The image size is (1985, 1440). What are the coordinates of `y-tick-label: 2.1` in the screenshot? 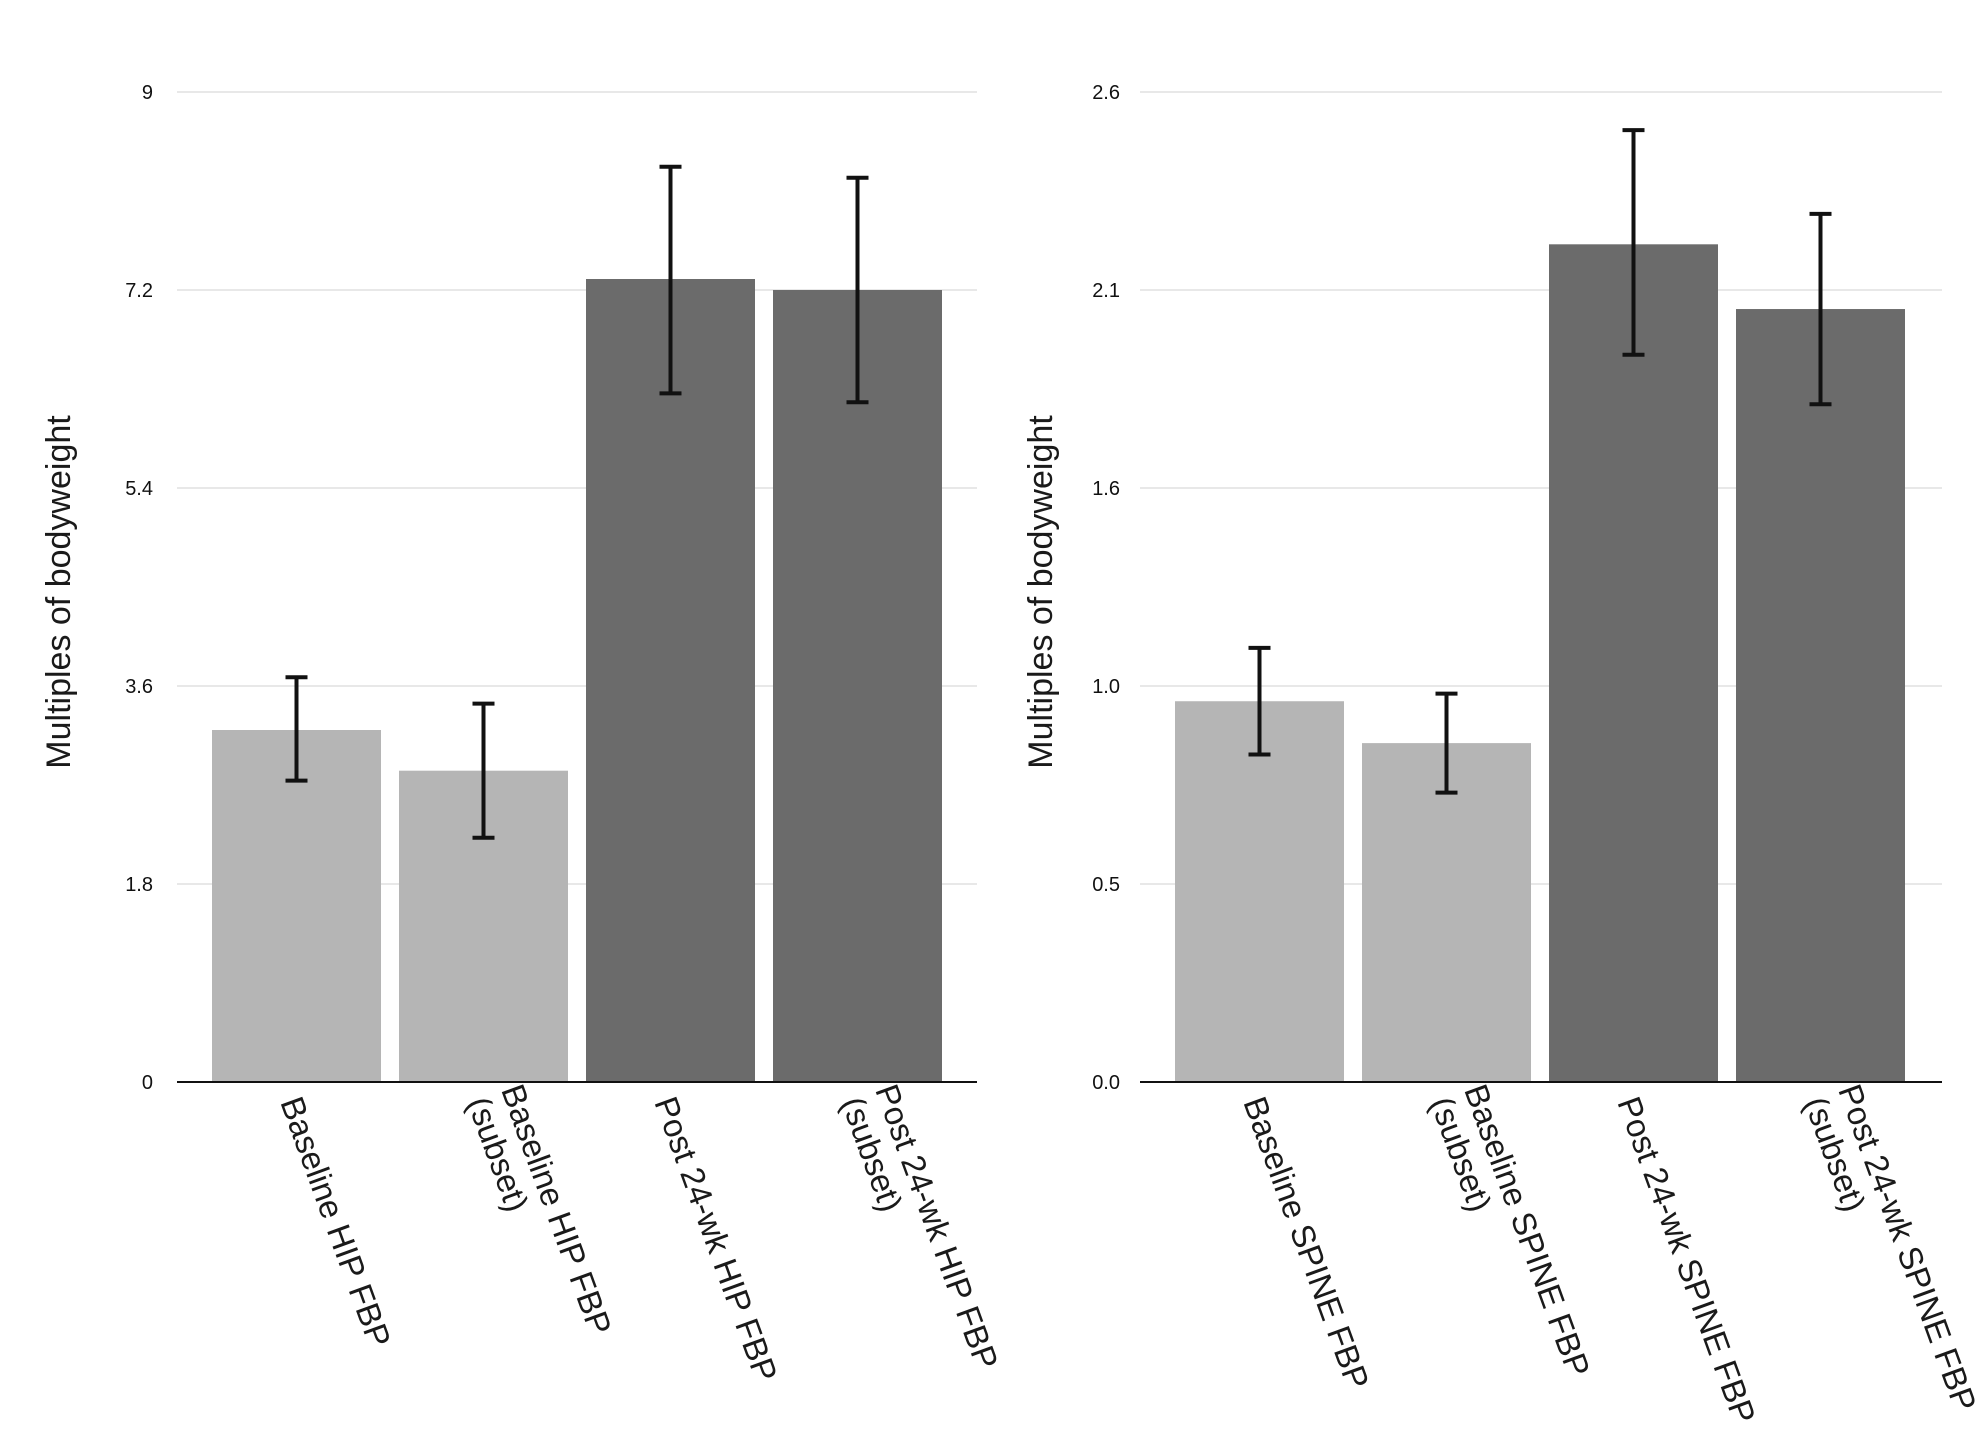 It's located at (1106, 291).